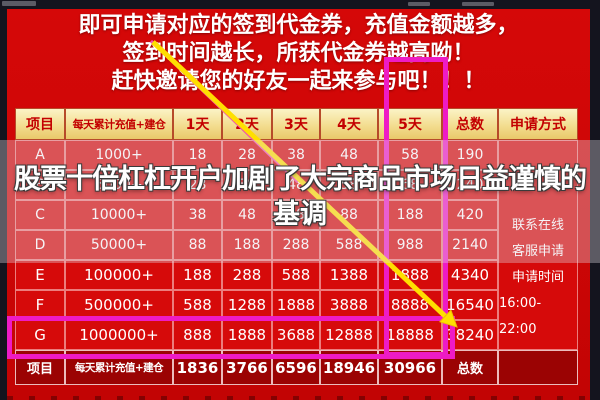 The image size is (600, 400). Describe the element at coordinates (197, 245) in the screenshot. I see `cell-day1: 88` at that location.